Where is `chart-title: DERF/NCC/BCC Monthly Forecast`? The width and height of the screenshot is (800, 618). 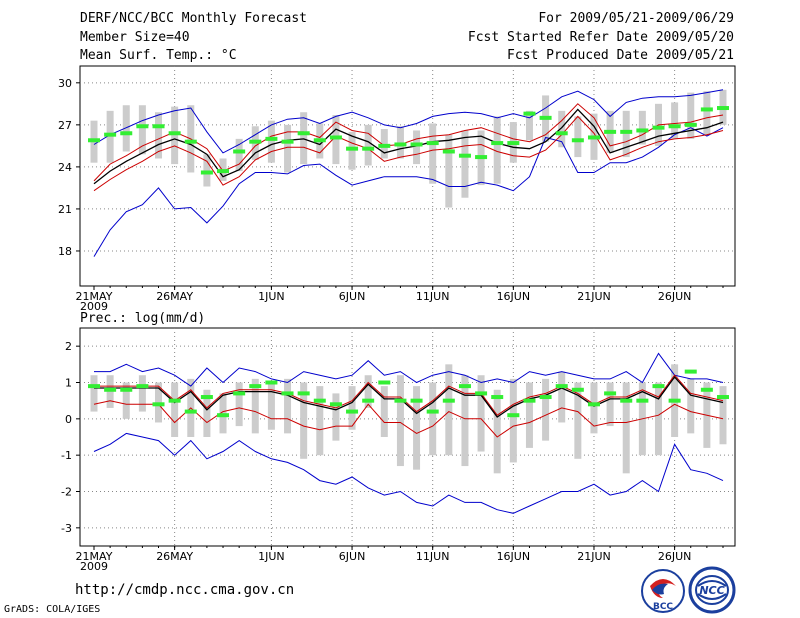
chart-title: DERF/NCC/BCC Monthly Forecast is located at coordinates (193, 18).